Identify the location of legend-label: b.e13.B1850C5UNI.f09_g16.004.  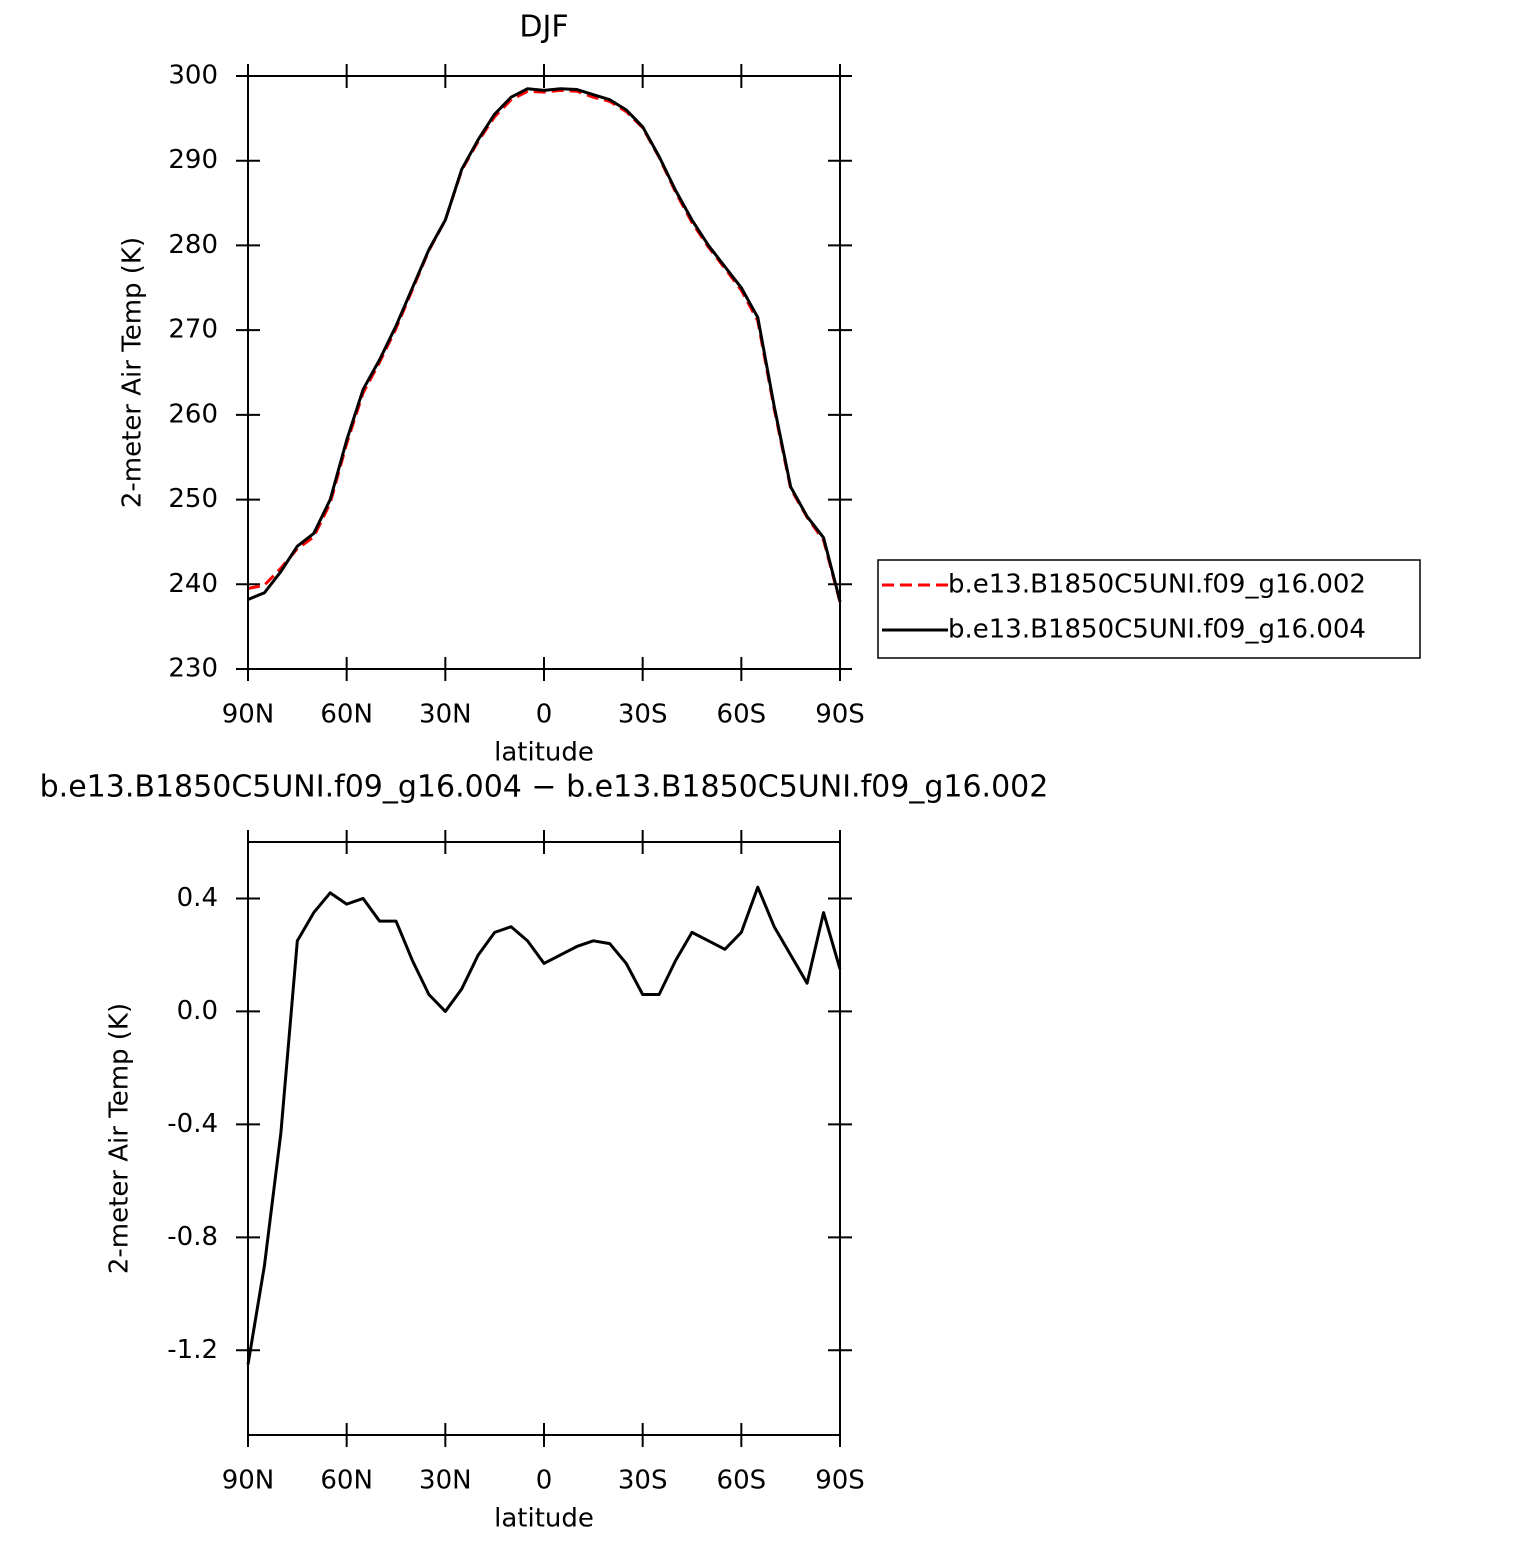
(1157, 630).